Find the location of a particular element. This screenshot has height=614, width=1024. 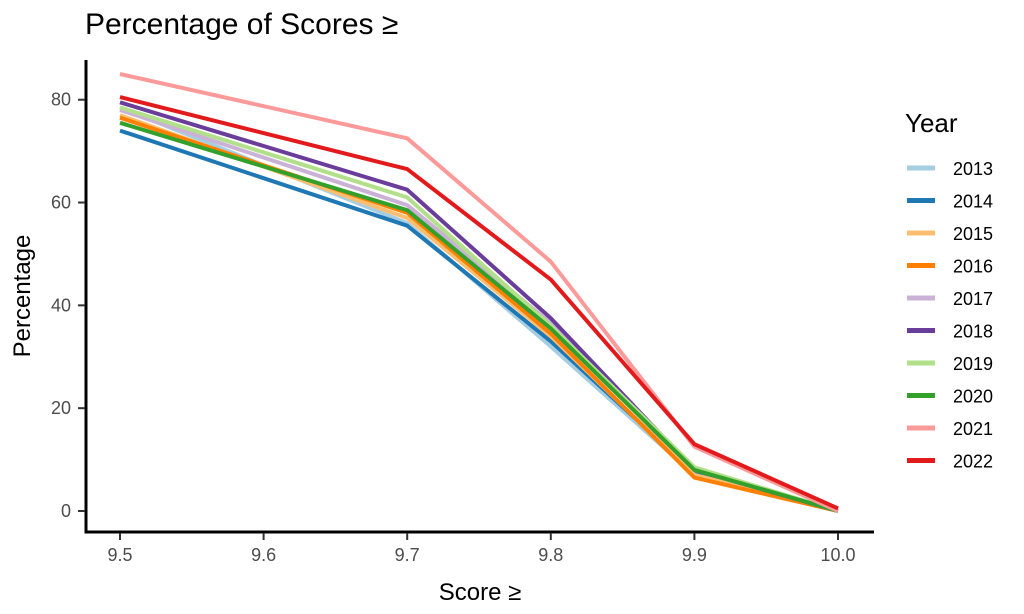

legend-label: 2015 is located at coordinates (973, 234).